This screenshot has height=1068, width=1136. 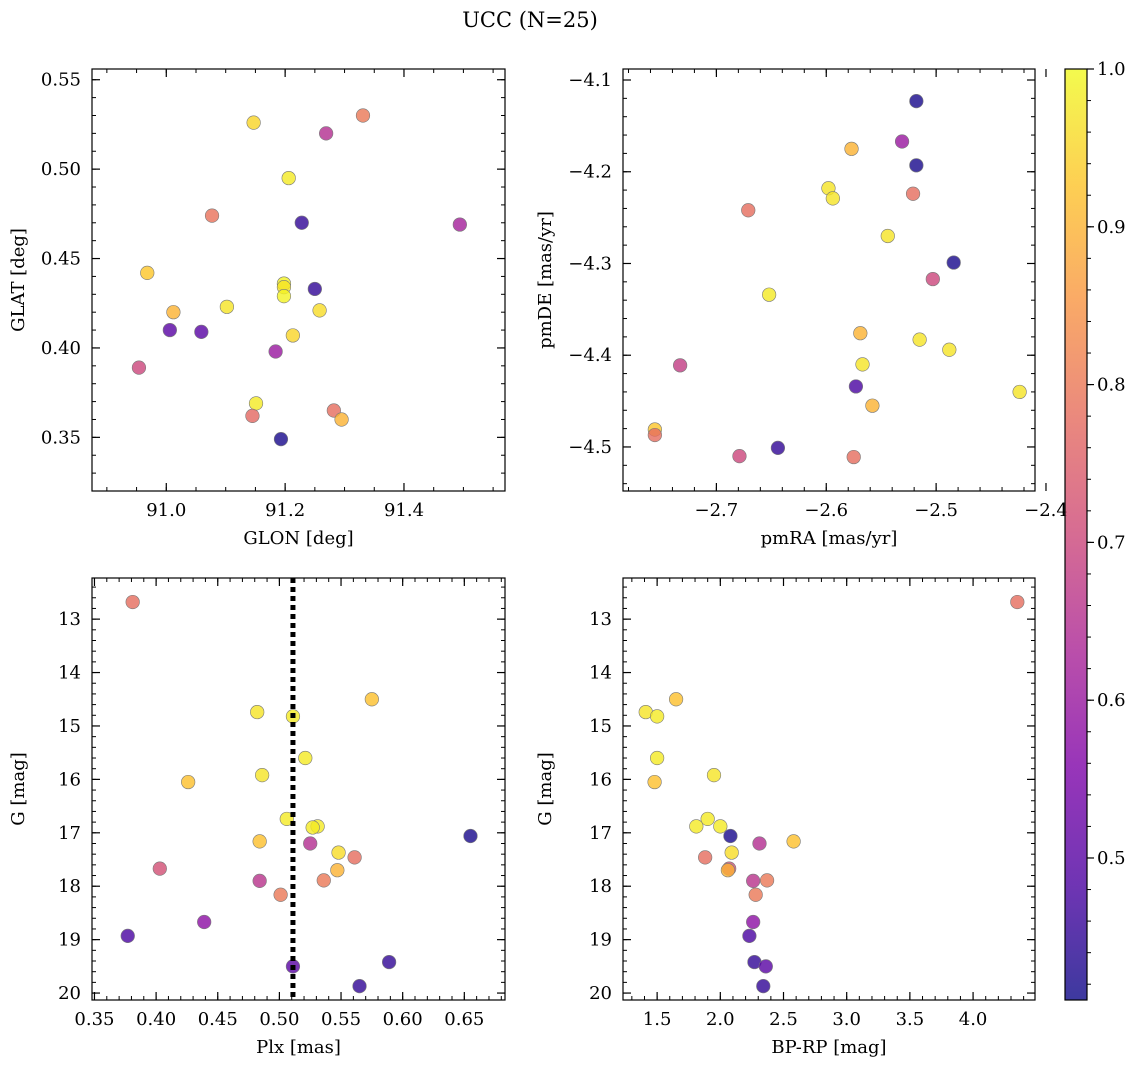 I want to click on y-tick-label: 0.45, so click(x=61, y=259).